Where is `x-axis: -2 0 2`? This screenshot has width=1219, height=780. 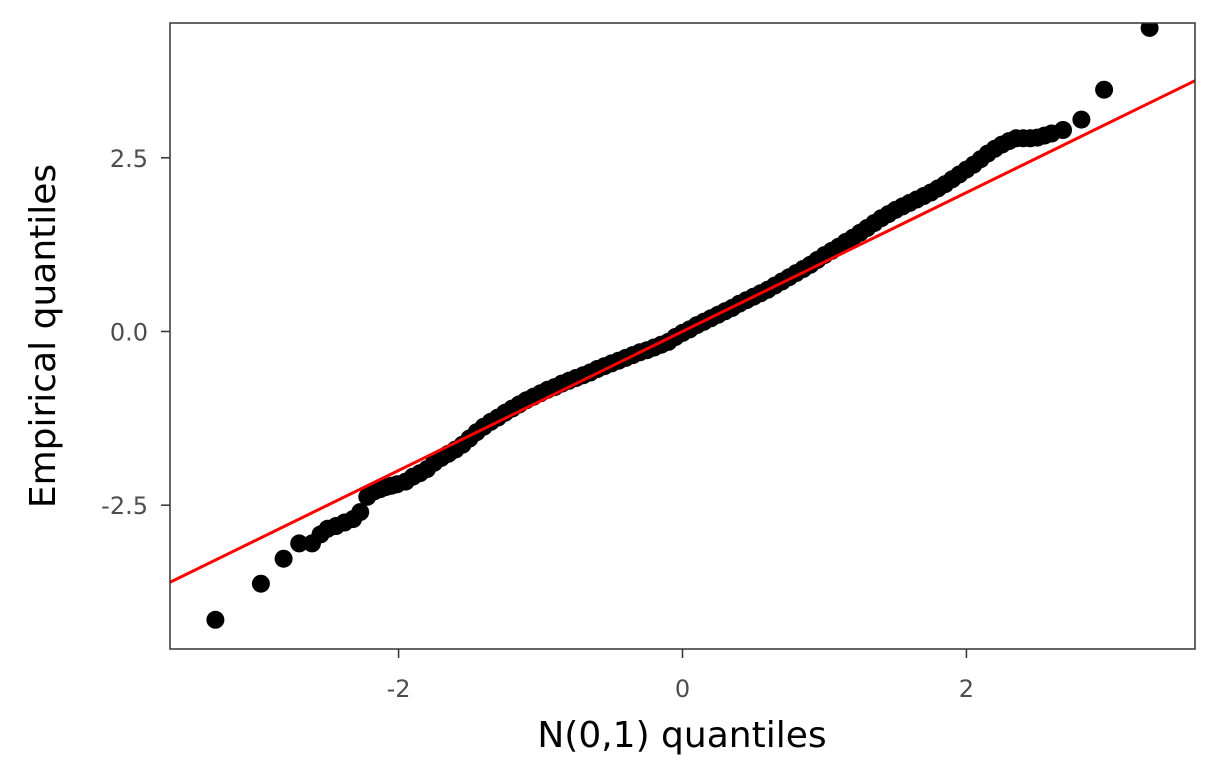
x-axis: -2 0 2 is located at coordinates (680, 676).